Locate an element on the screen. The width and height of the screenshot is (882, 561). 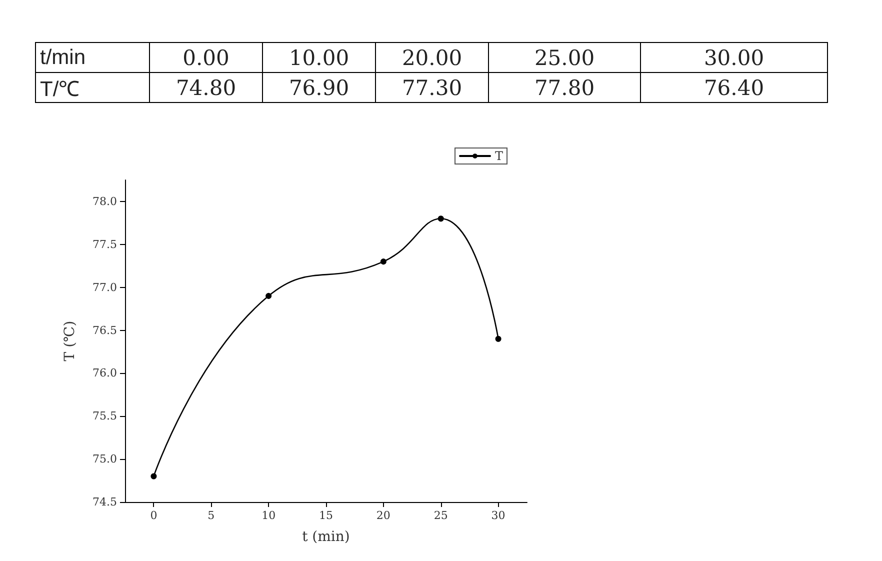
text: 30.00 is located at coordinates (734, 57).